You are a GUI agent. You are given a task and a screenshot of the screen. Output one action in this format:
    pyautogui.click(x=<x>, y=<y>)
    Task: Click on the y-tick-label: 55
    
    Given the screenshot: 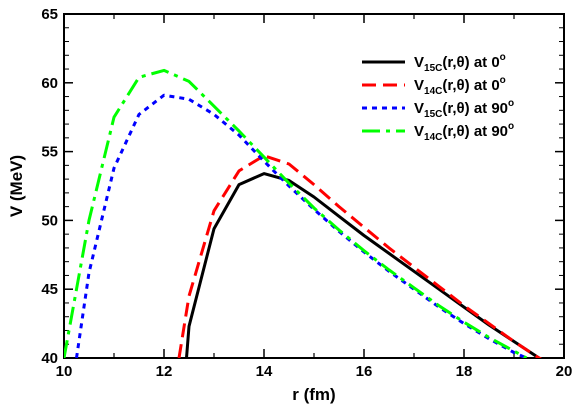 What is the action you would take?
    pyautogui.click(x=49, y=152)
    